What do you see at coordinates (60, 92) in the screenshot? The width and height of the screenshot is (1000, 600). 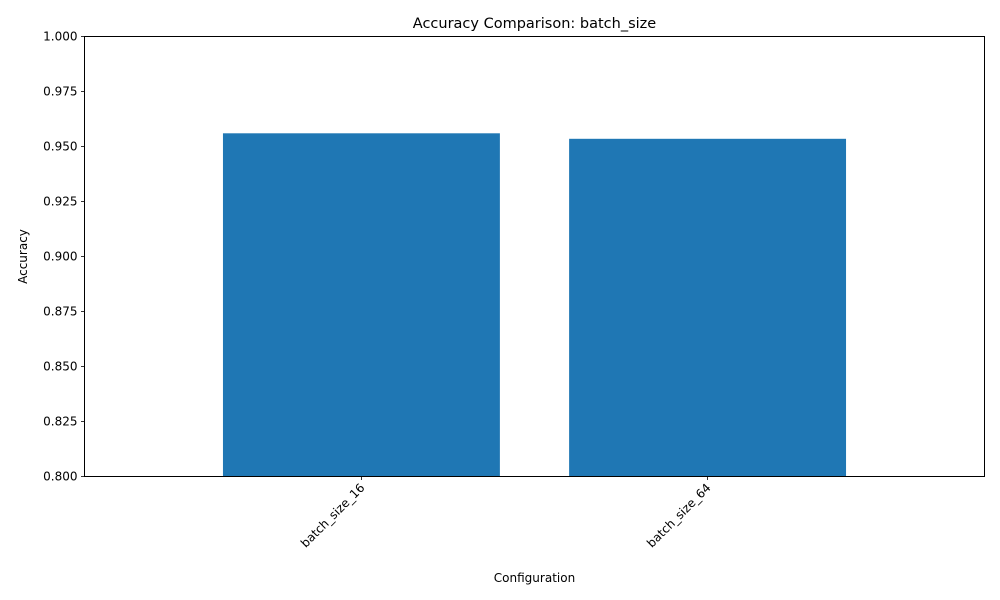 I see `y-tick-label: 0.975` at bounding box center [60, 92].